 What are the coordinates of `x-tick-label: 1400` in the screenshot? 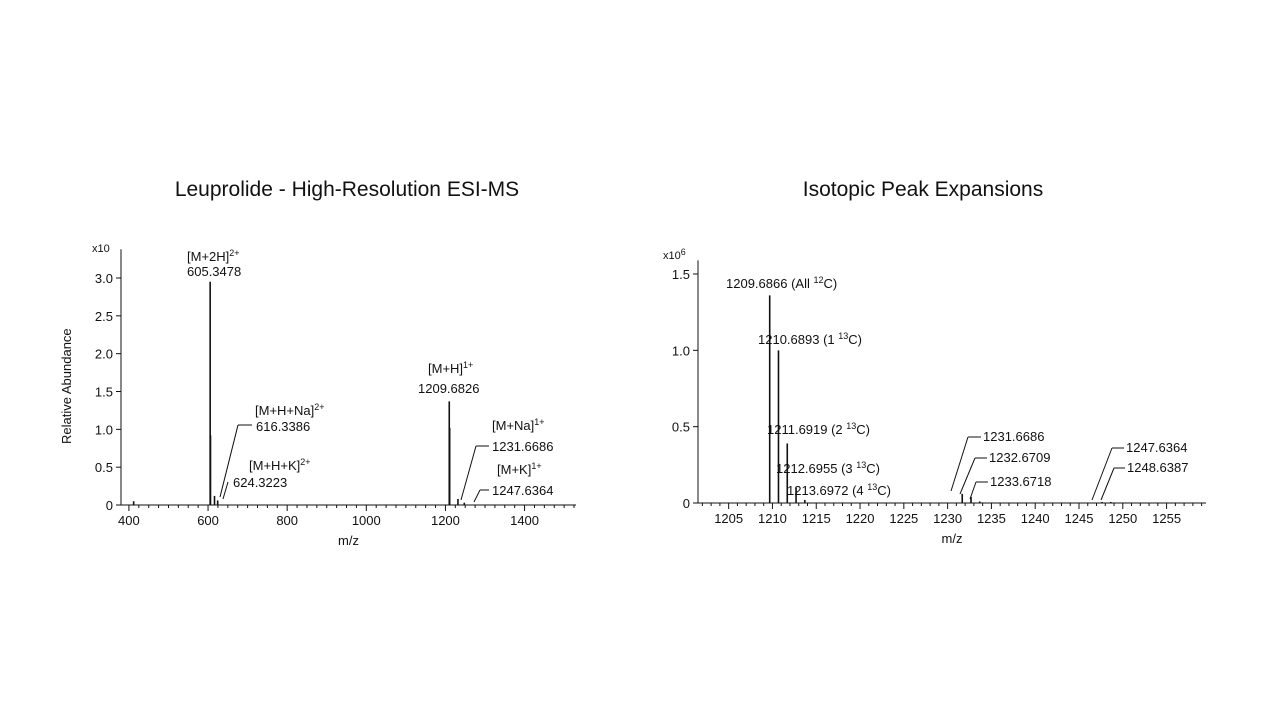 It's located at (524, 520).